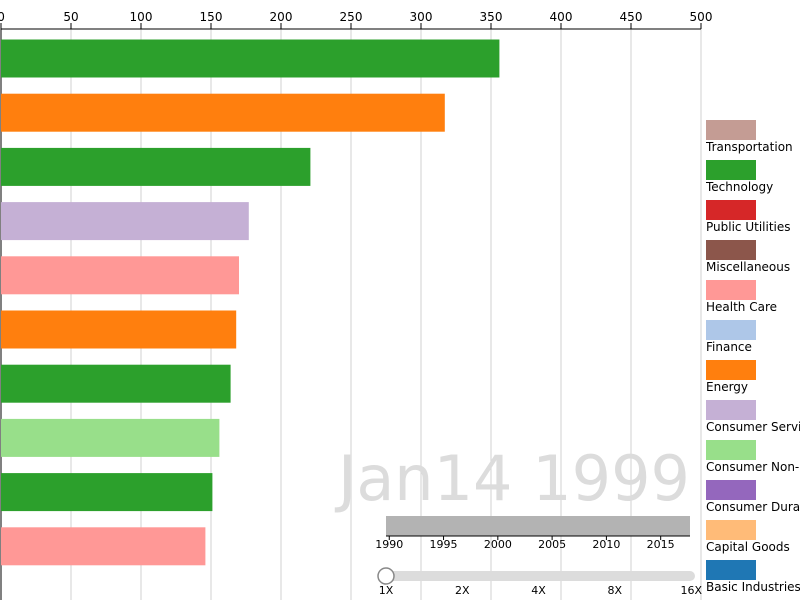 The width and height of the screenshot is (800, 600). I want to click on timeline-tick-label: 2000, so click(498, 544).